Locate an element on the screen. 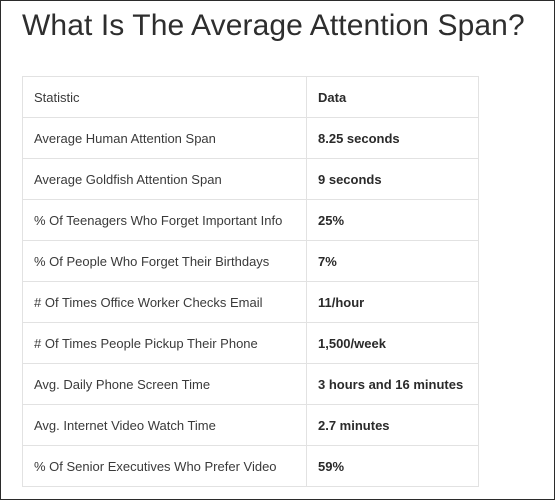 The width and height of the screenshot is (555, 500). statistic-cell: Average Goldfish Attention Span is located at coordinates (164, 179).